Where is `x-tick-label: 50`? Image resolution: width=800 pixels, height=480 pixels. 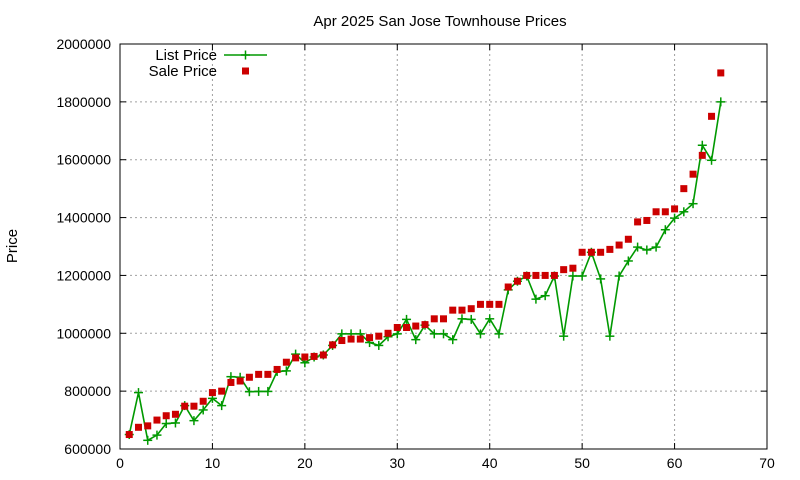
x-tick-label: 50 is located at coordinates (582, 463).